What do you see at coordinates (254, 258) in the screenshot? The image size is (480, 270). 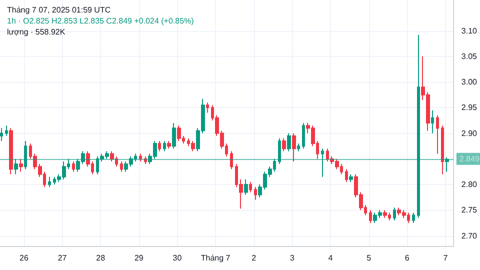 I see `x-tick-label: 2` at bounding box center [254, 258].